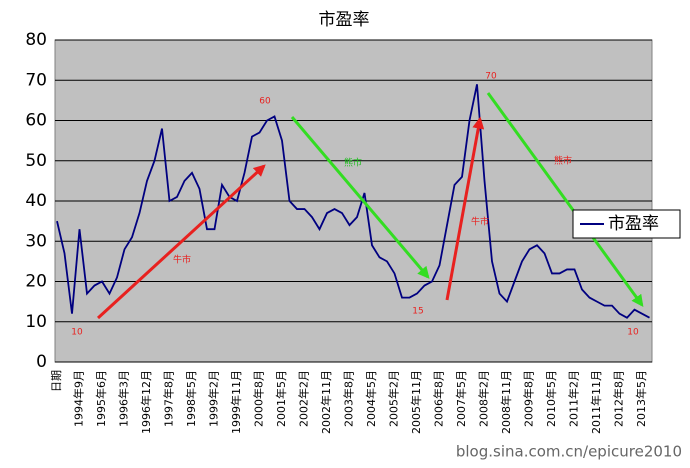  What do you see at coordinates (574, 398) in the screenshot?
I see `x-tick-label: 2011年2月` at bounding box center [574, 398].